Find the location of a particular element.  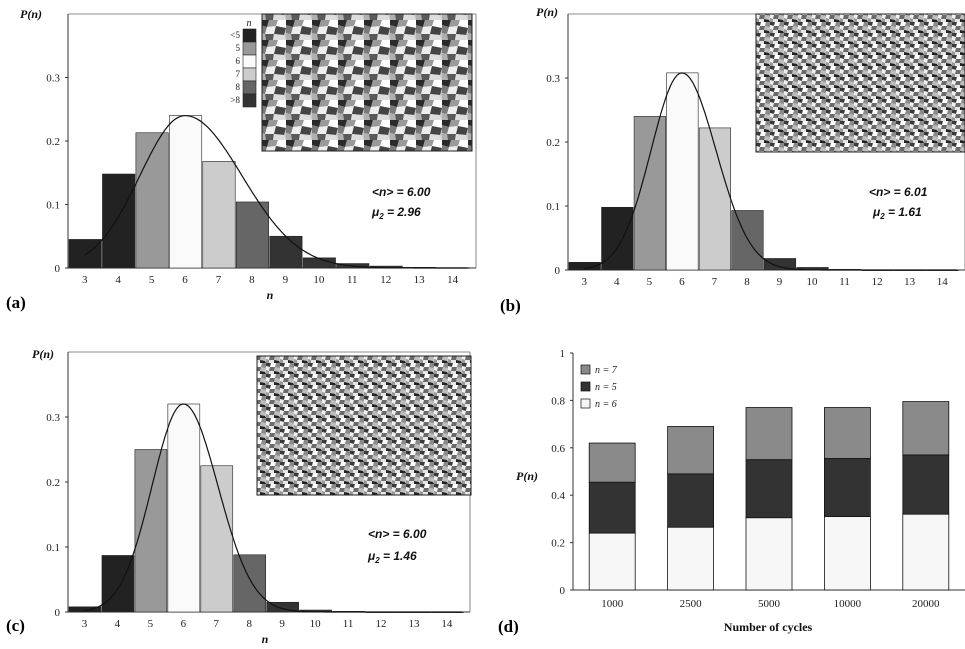

x-tick-label: 2500 is located at coordinates (691, 604).